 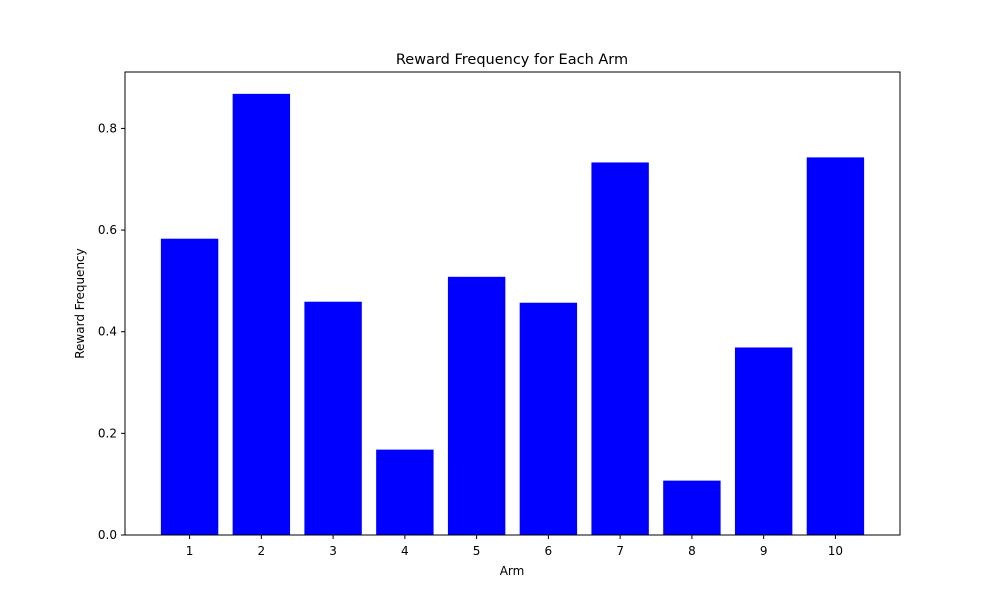 What do you see at coordinates (512, 60) in the screenshot?
I see `chart-title: Reward Frequency for Each Arm` at bounding box center [512, 60].